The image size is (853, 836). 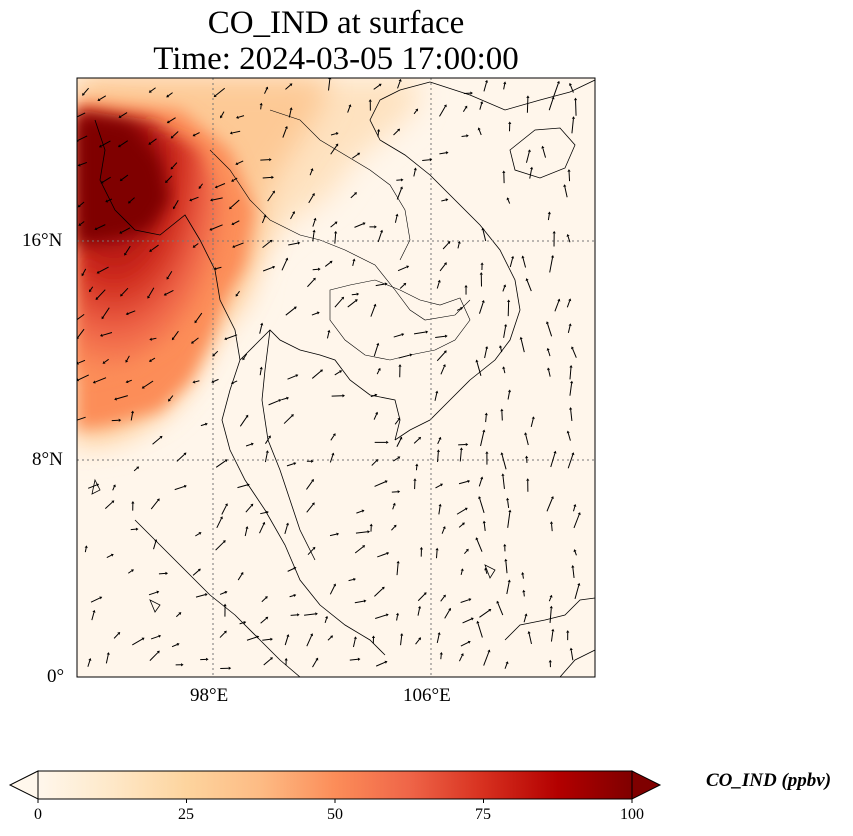 What do you see at coordinates (335, 785) in the screenshot?
I see `colorbar` at bounding box center [335, 785].